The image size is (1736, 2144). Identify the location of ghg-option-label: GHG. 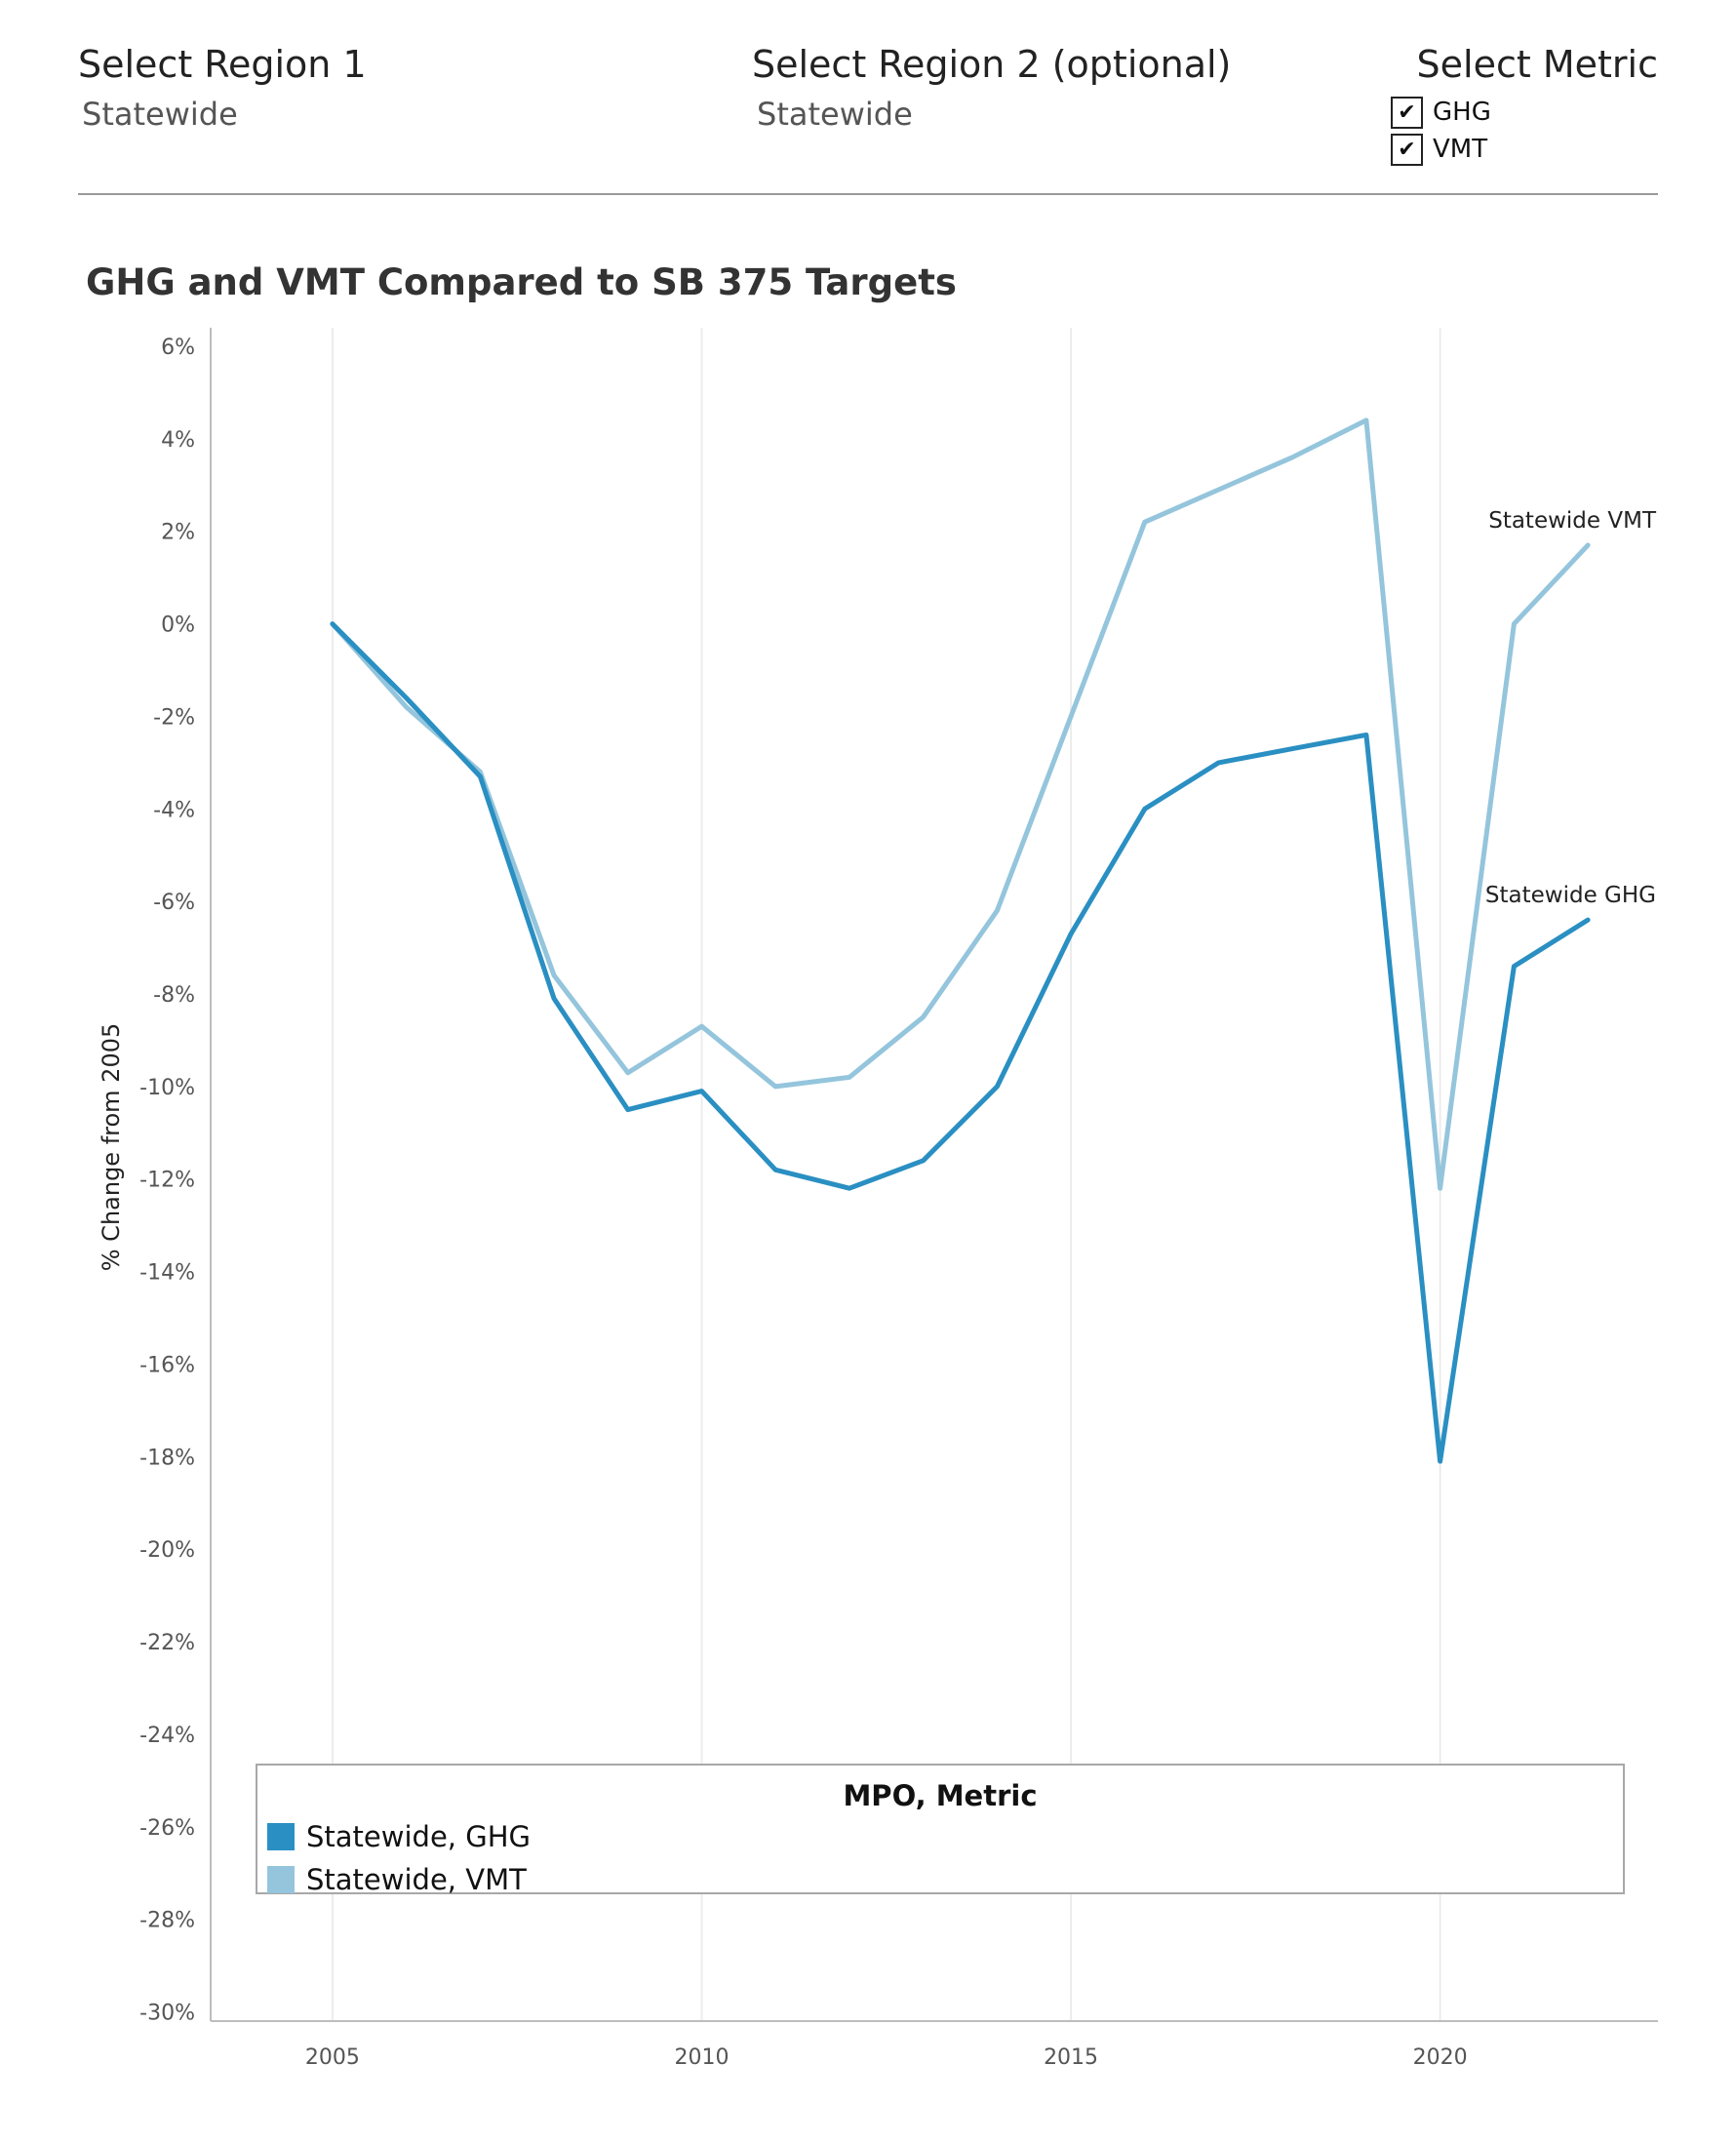
(1462, 112).